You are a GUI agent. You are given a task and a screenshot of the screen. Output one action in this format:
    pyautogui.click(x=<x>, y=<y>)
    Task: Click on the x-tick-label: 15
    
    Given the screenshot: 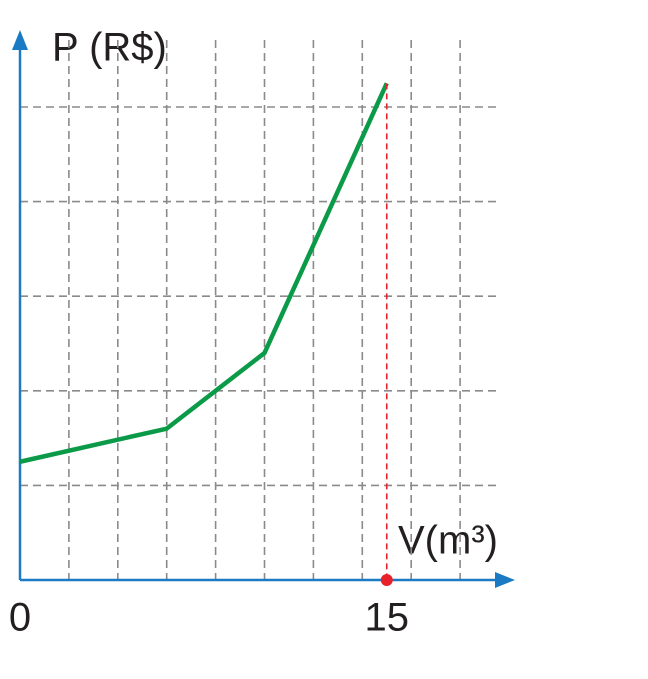 What is the action you would take?
    pyautogui.click(x=387, y=618)
    